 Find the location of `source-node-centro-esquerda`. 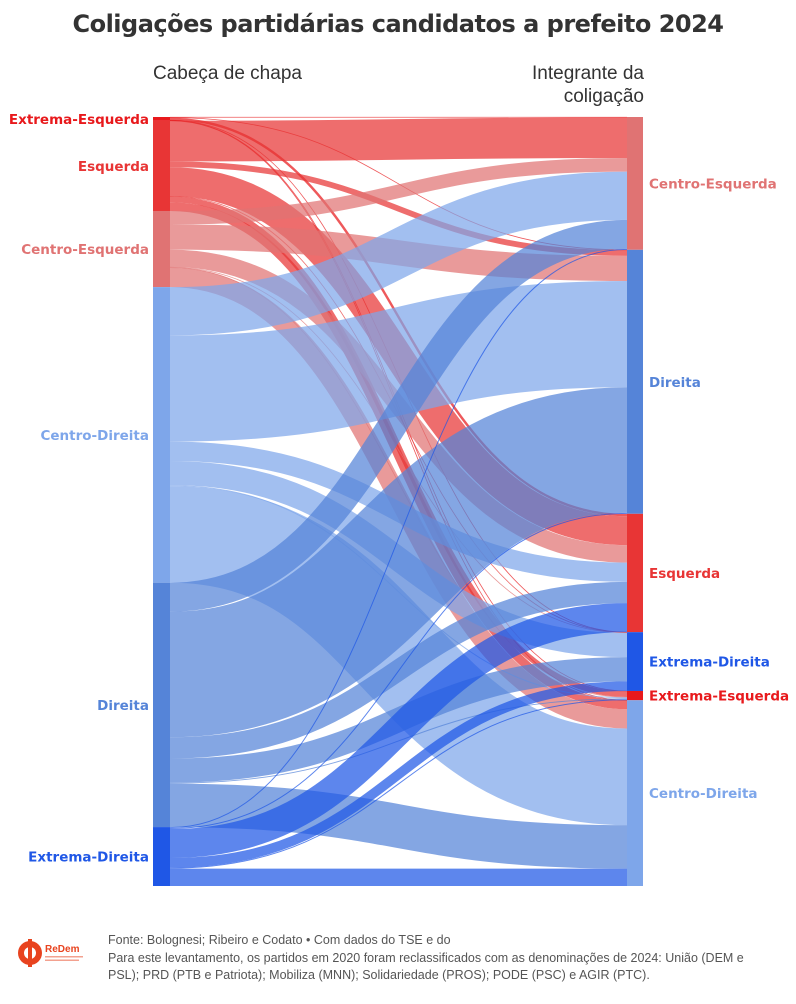

source-node-centro-esquerda is located at coordinates (161, 249).